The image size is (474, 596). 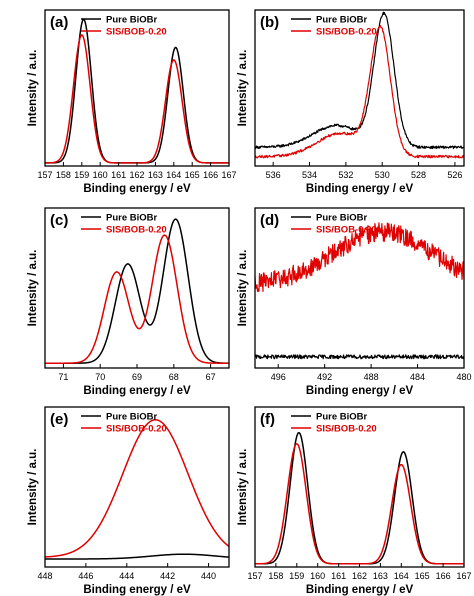 What do you see at coordinates (44, 576) in the screenshot?
I see `x-tick-label: 448` at bounding box center [44, 576].